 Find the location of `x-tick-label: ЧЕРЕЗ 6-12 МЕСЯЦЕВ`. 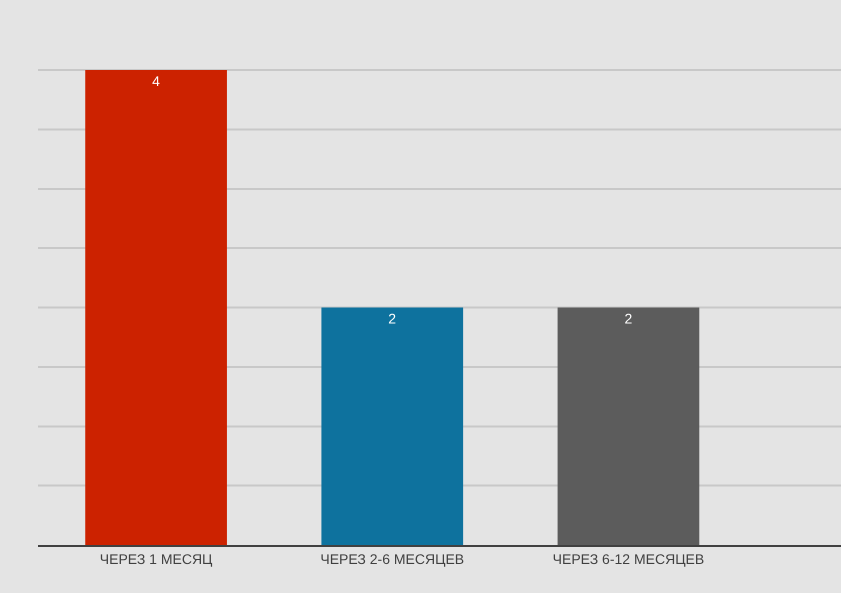

x-tick-label: ЧЕРЕЗ 6-12 МЕСЯЦЕВ is located at coordinates (628, 558).